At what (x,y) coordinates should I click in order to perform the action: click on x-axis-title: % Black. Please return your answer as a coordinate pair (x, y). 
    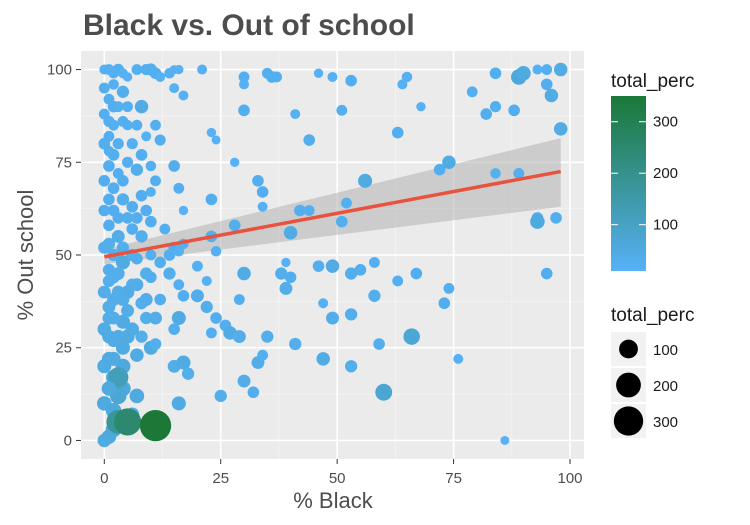
    Looking at the image, I should click on (333, 500).